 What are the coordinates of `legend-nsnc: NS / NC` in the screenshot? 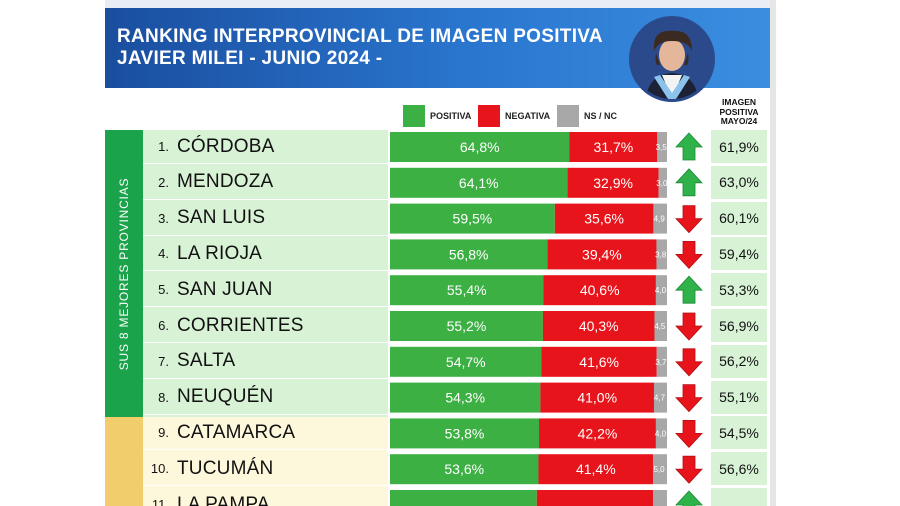 It's located at (587, 116).